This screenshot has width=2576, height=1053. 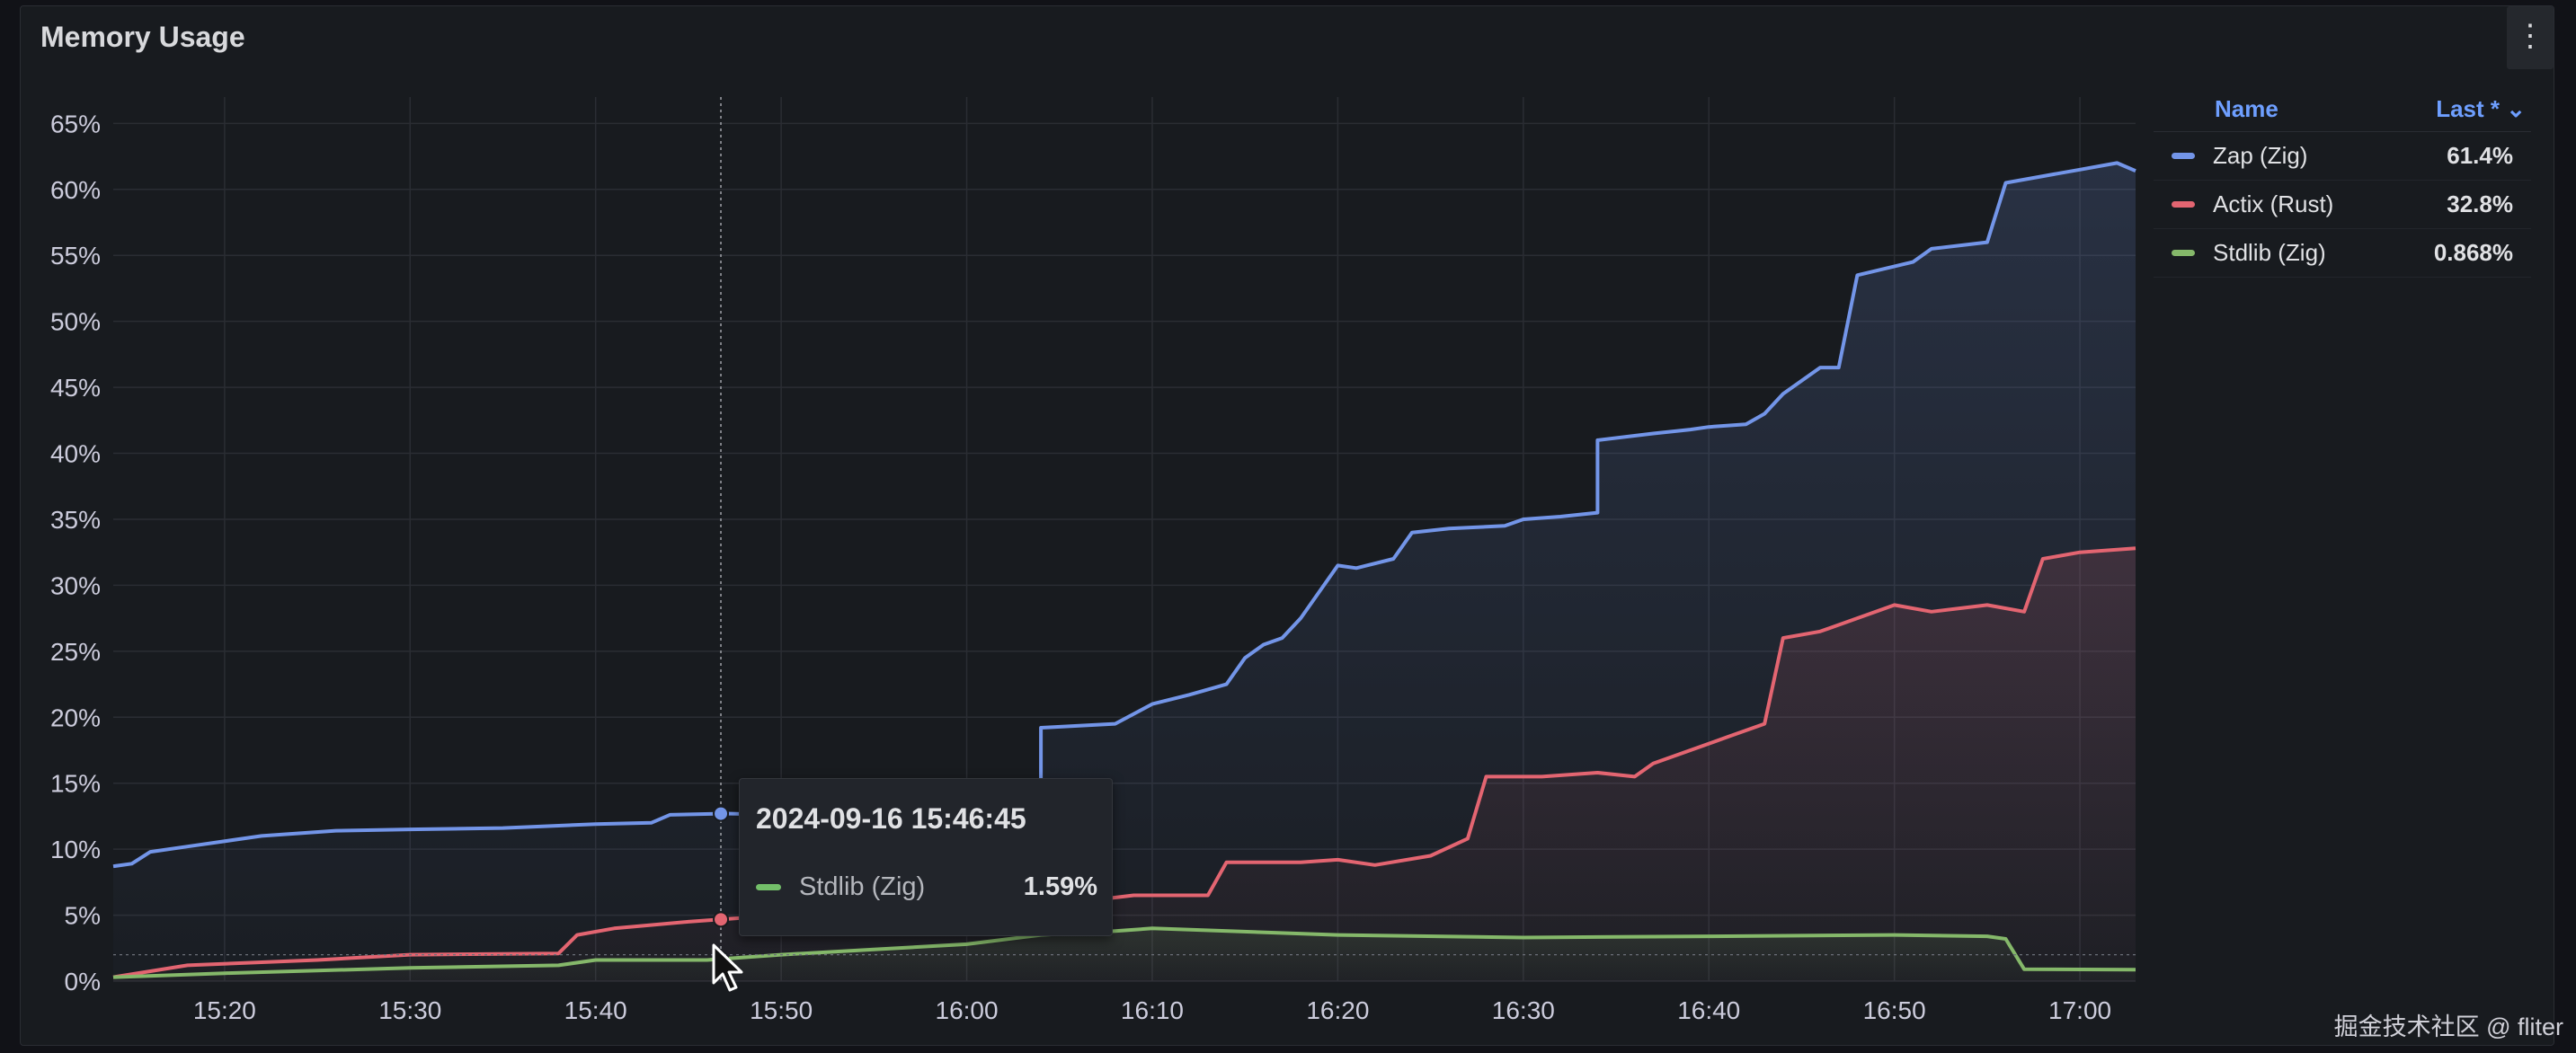 What do you see at coordinates (1124, 955) in the screenshot?
I see `series-area` at bounding box center [1124, 955].